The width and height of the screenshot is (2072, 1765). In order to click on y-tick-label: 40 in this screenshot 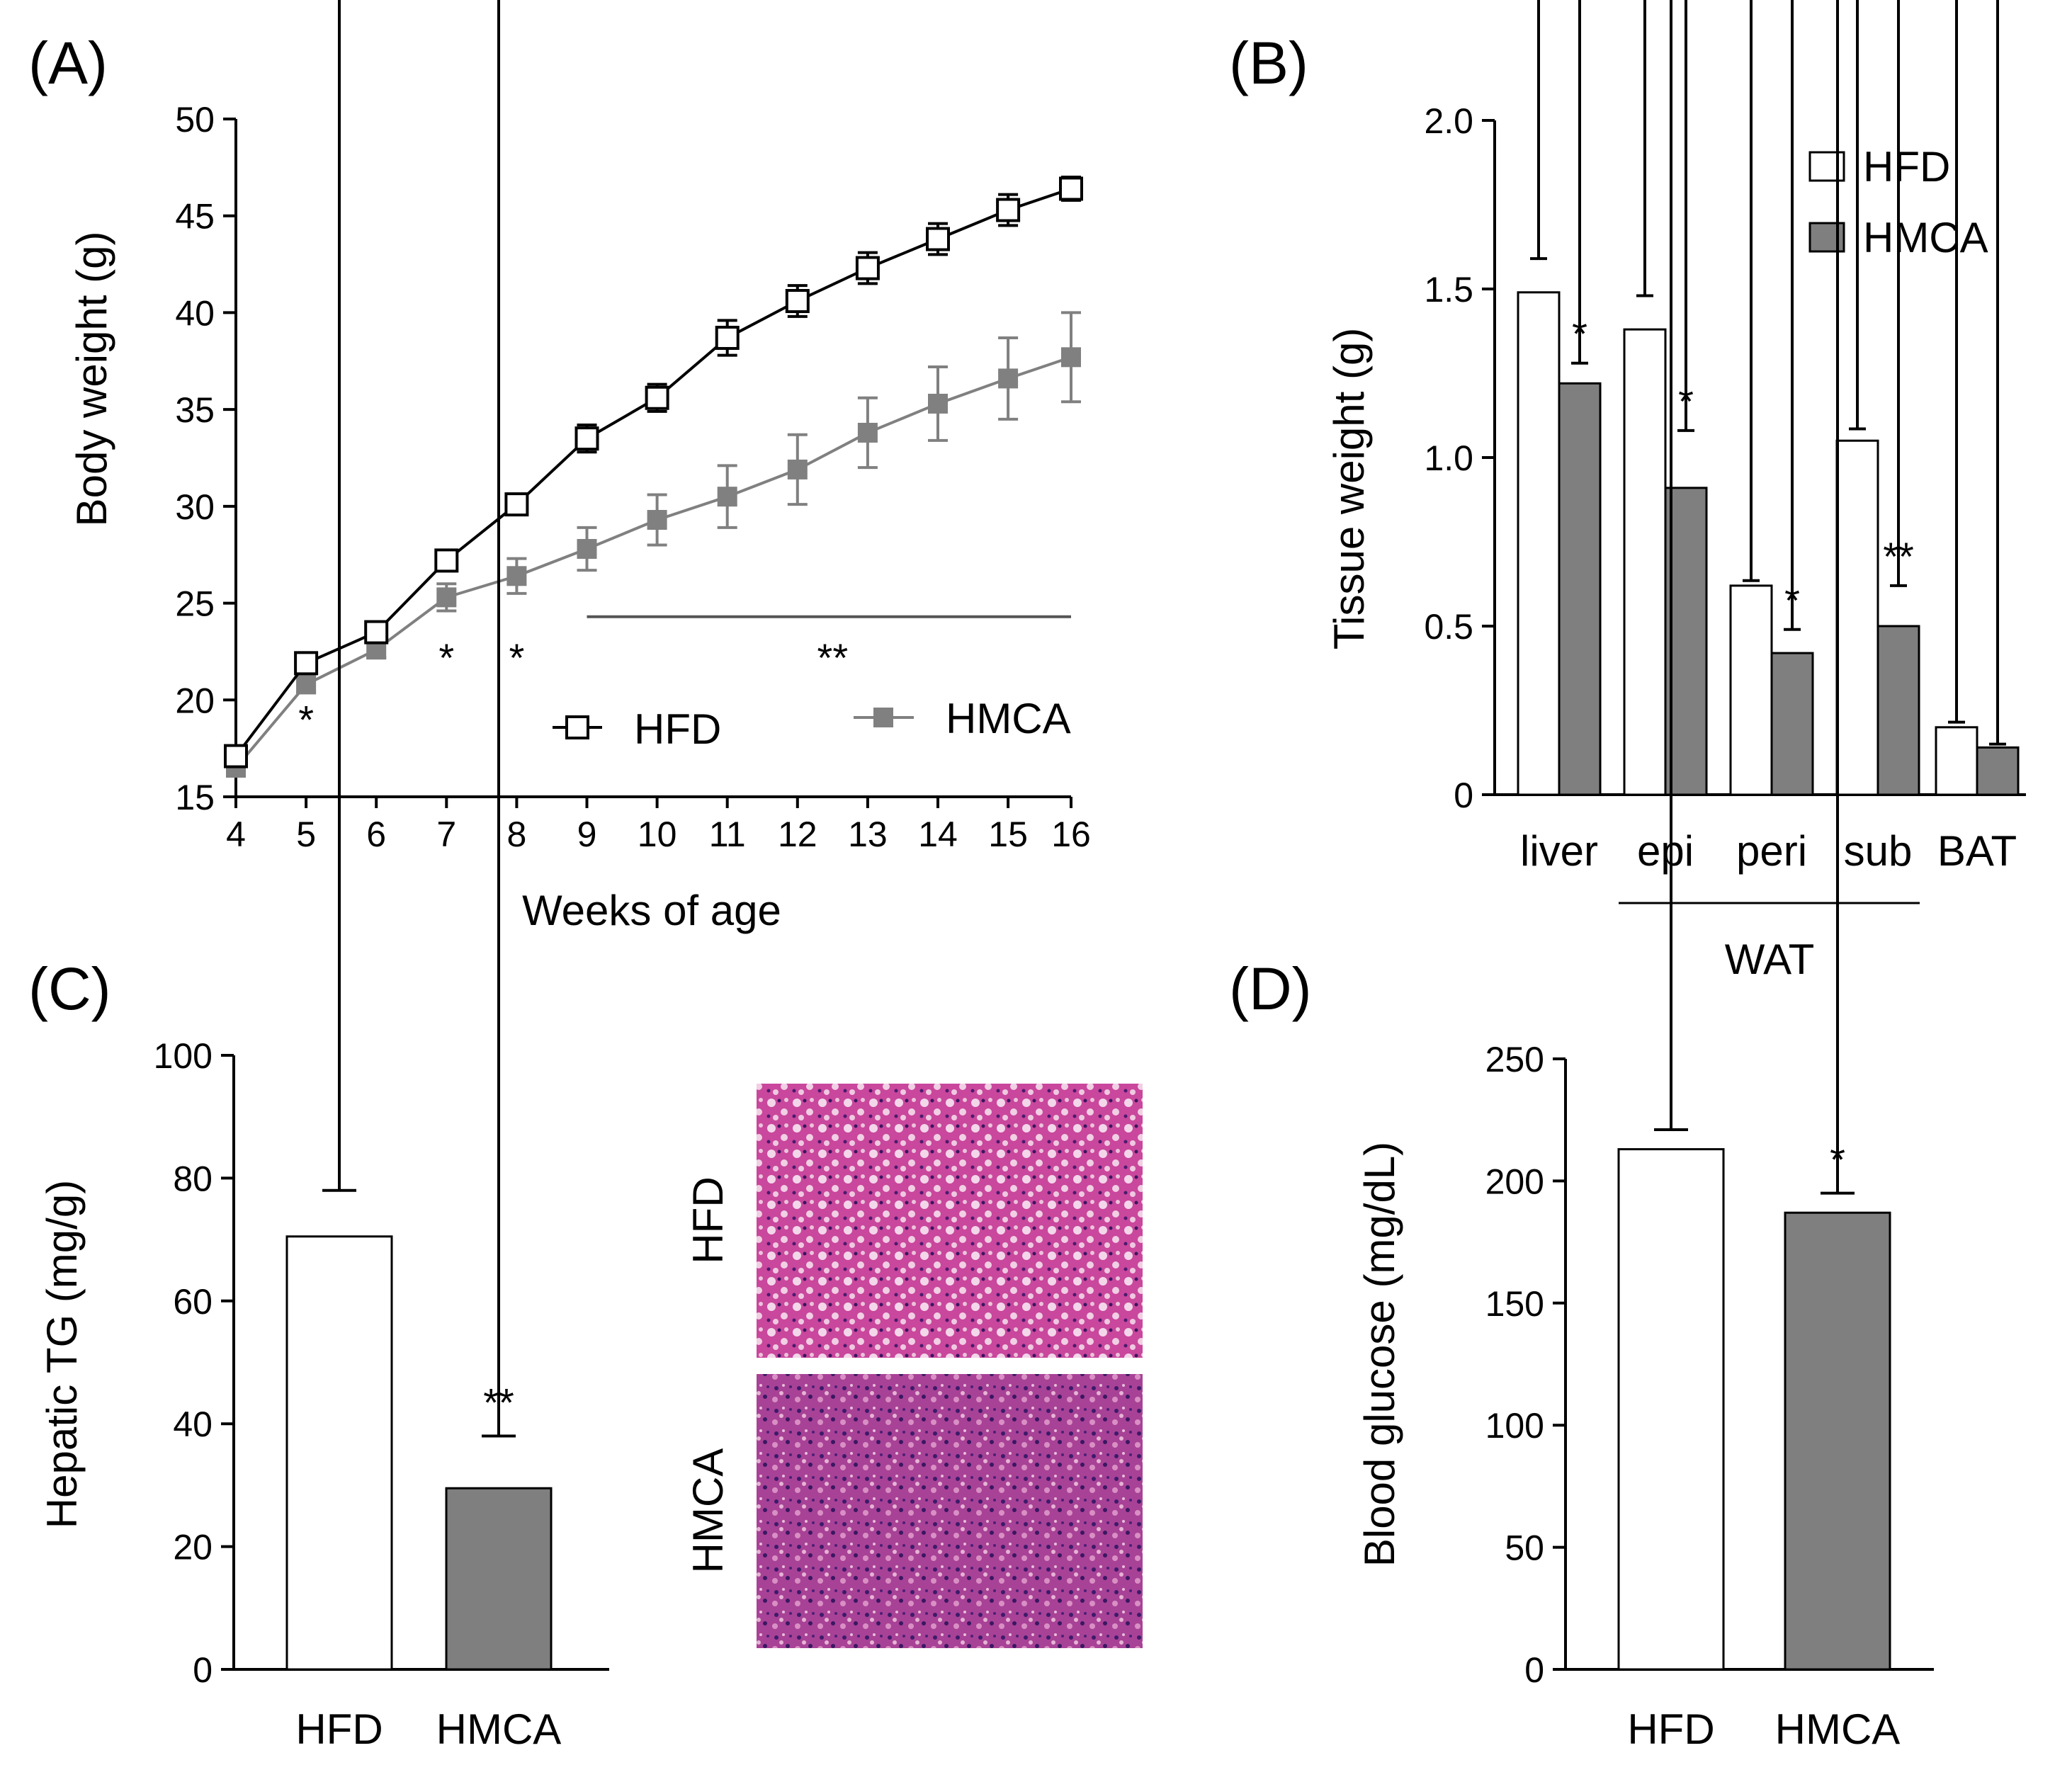, I will do `click(193, 1424)`.